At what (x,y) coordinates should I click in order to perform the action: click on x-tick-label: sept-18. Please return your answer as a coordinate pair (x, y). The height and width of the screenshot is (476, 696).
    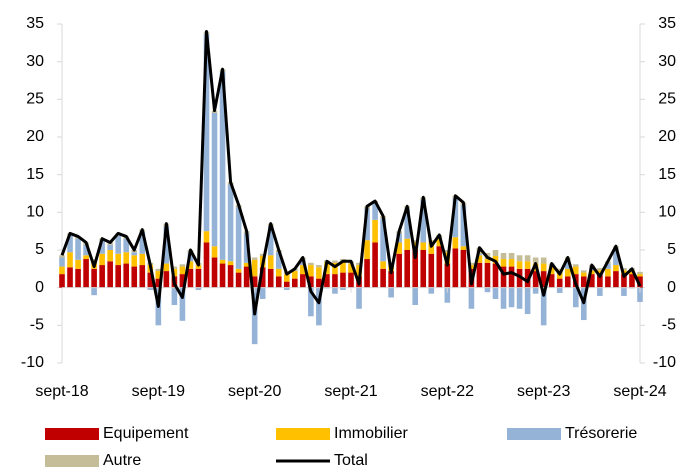
    Looking at the image, I should click on (61, 391).